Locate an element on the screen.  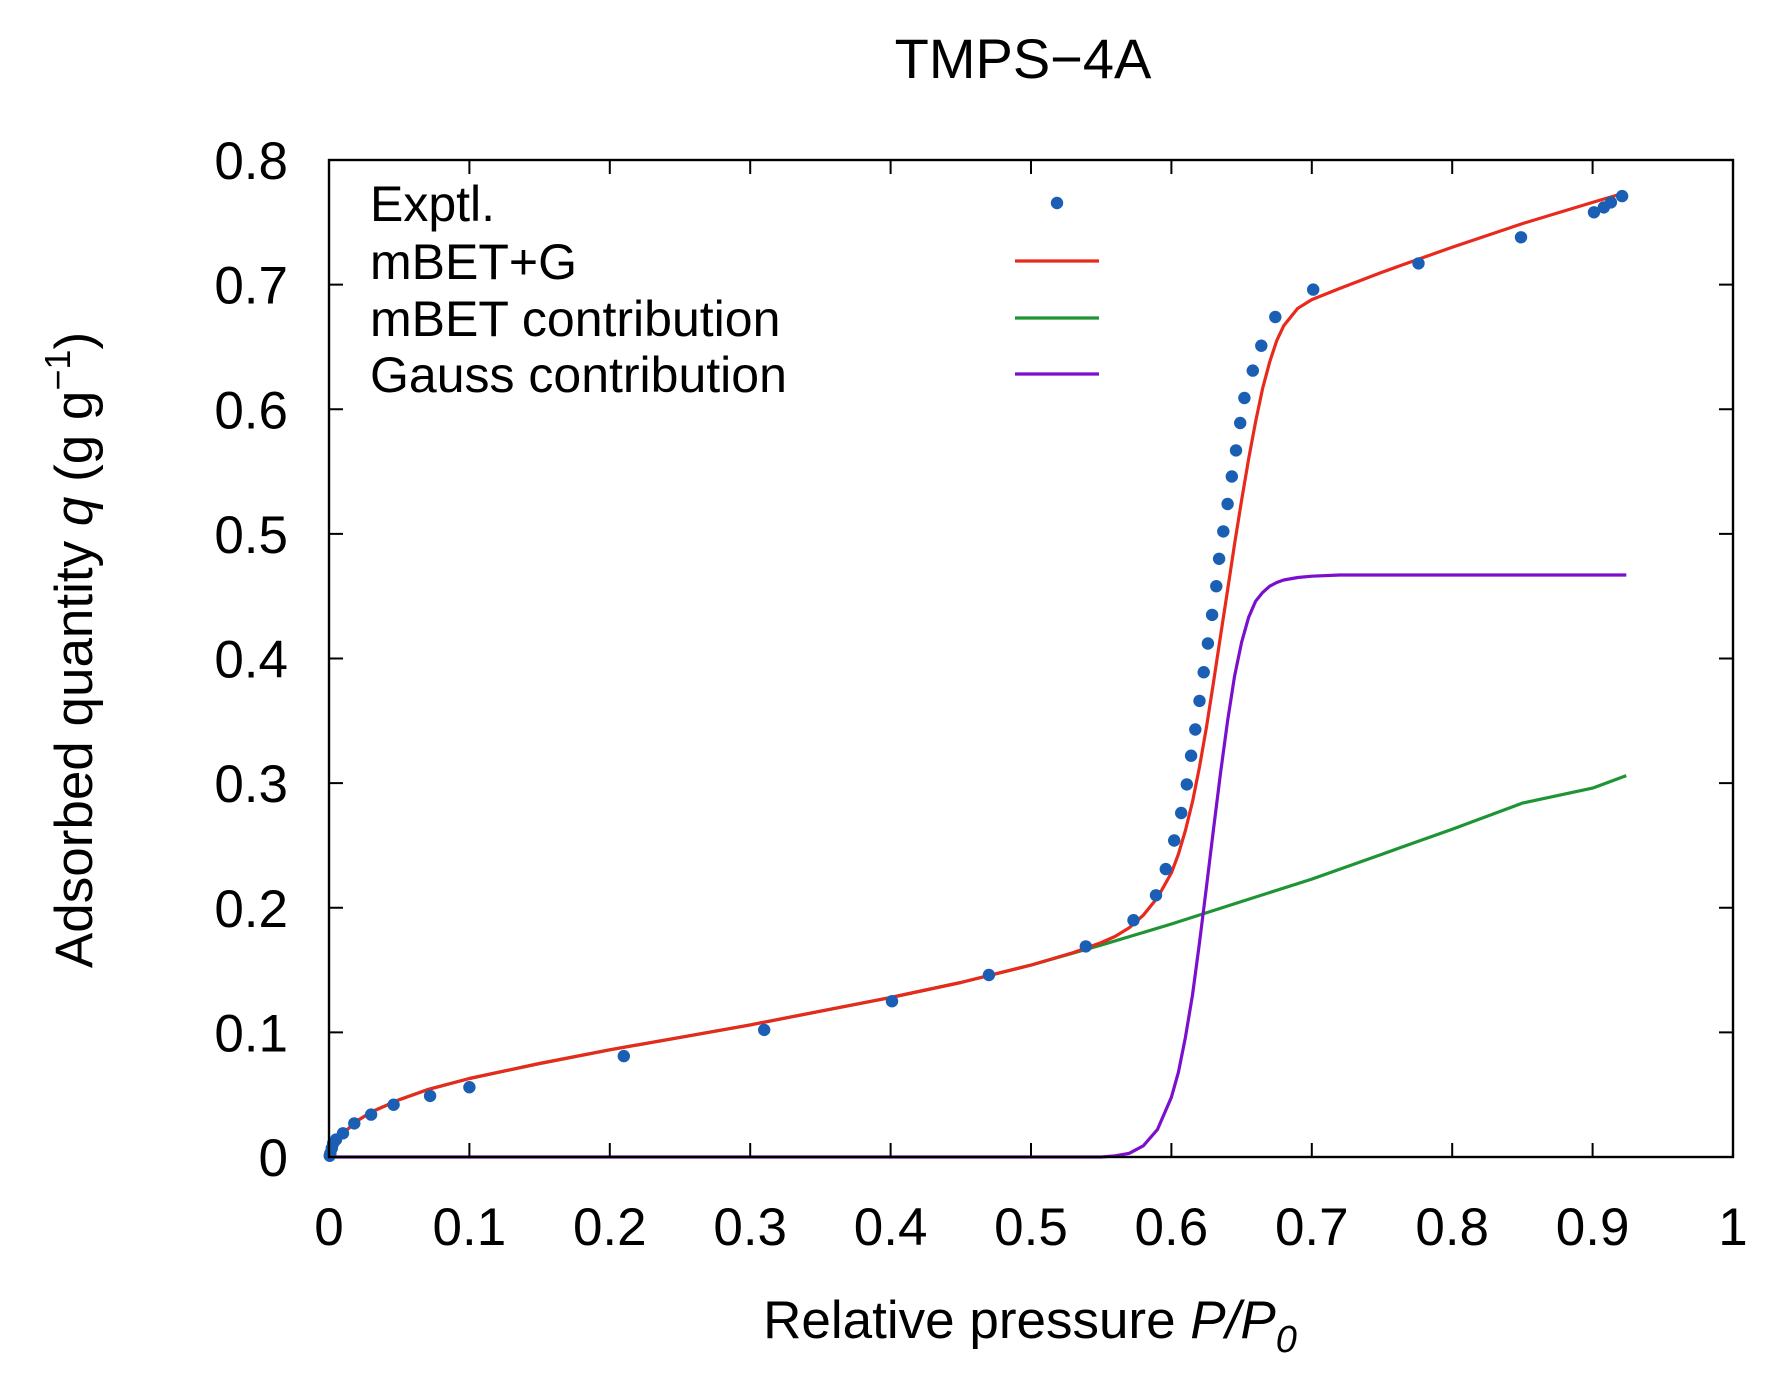
x-tick-label: 0.4 is located at coordinates (891, 1227).